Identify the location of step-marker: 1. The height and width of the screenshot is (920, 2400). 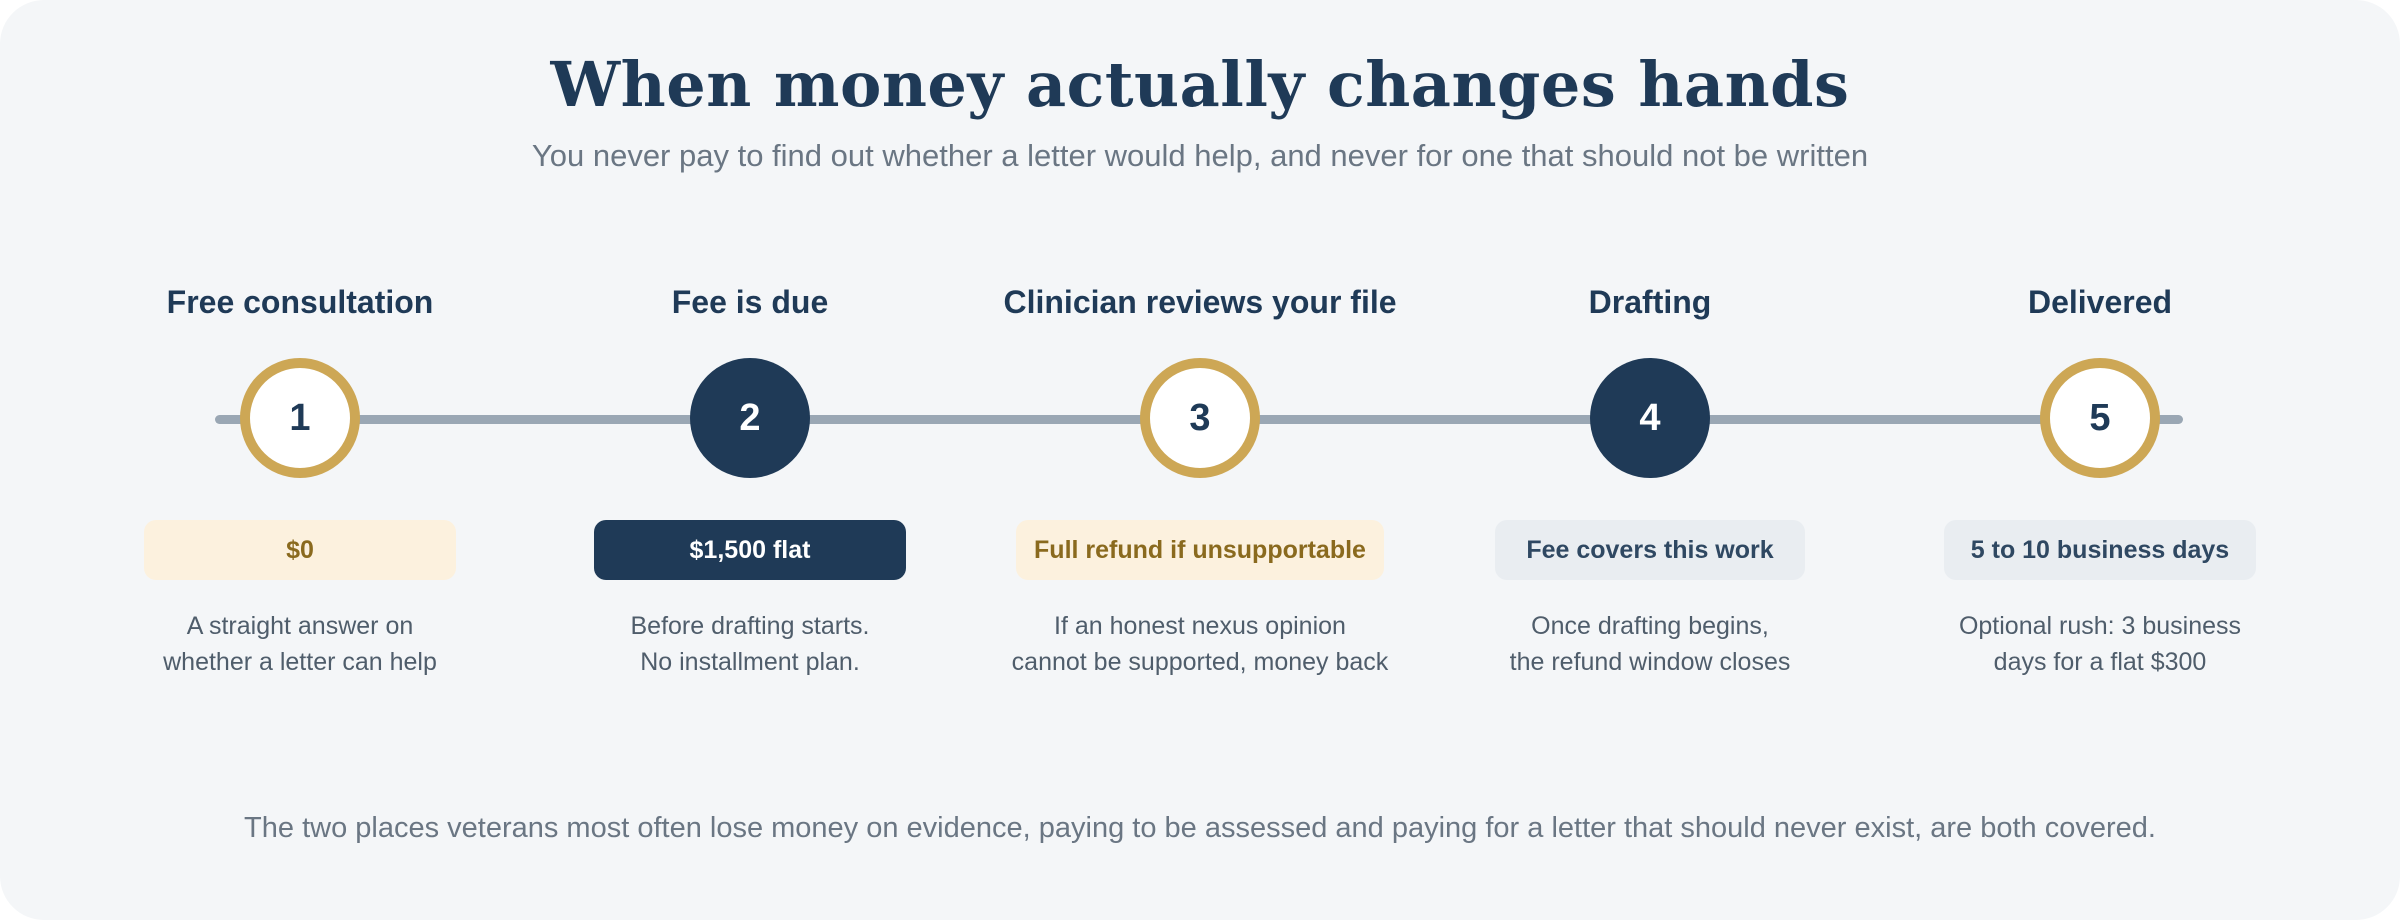
(300, 418).